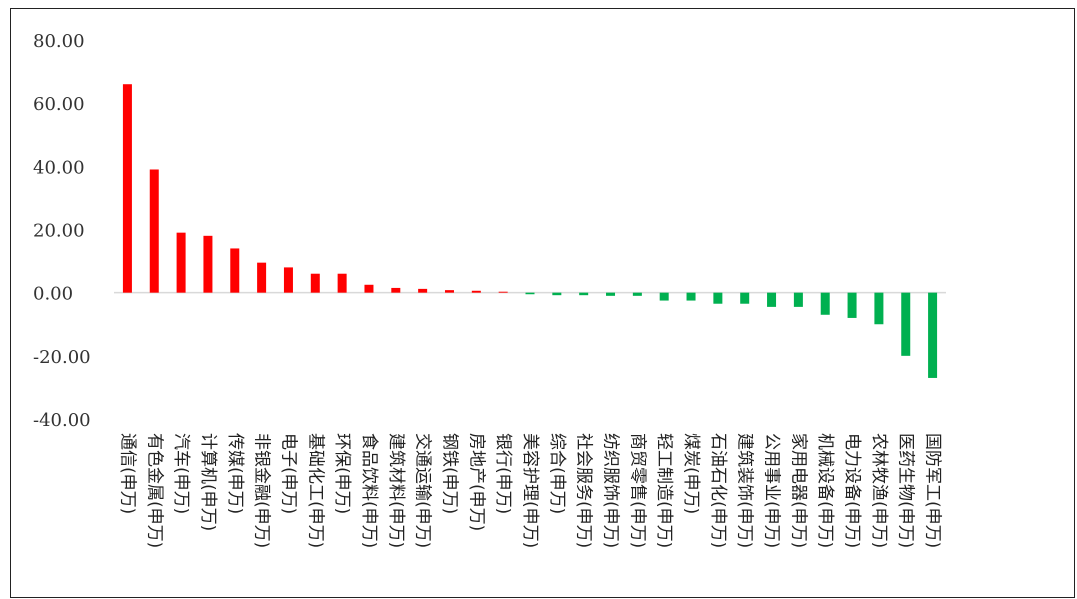  Describe the element at coordinates (772, 490) in the screenshot. I see `x-category-label: 公用事业(申万)` at that location.